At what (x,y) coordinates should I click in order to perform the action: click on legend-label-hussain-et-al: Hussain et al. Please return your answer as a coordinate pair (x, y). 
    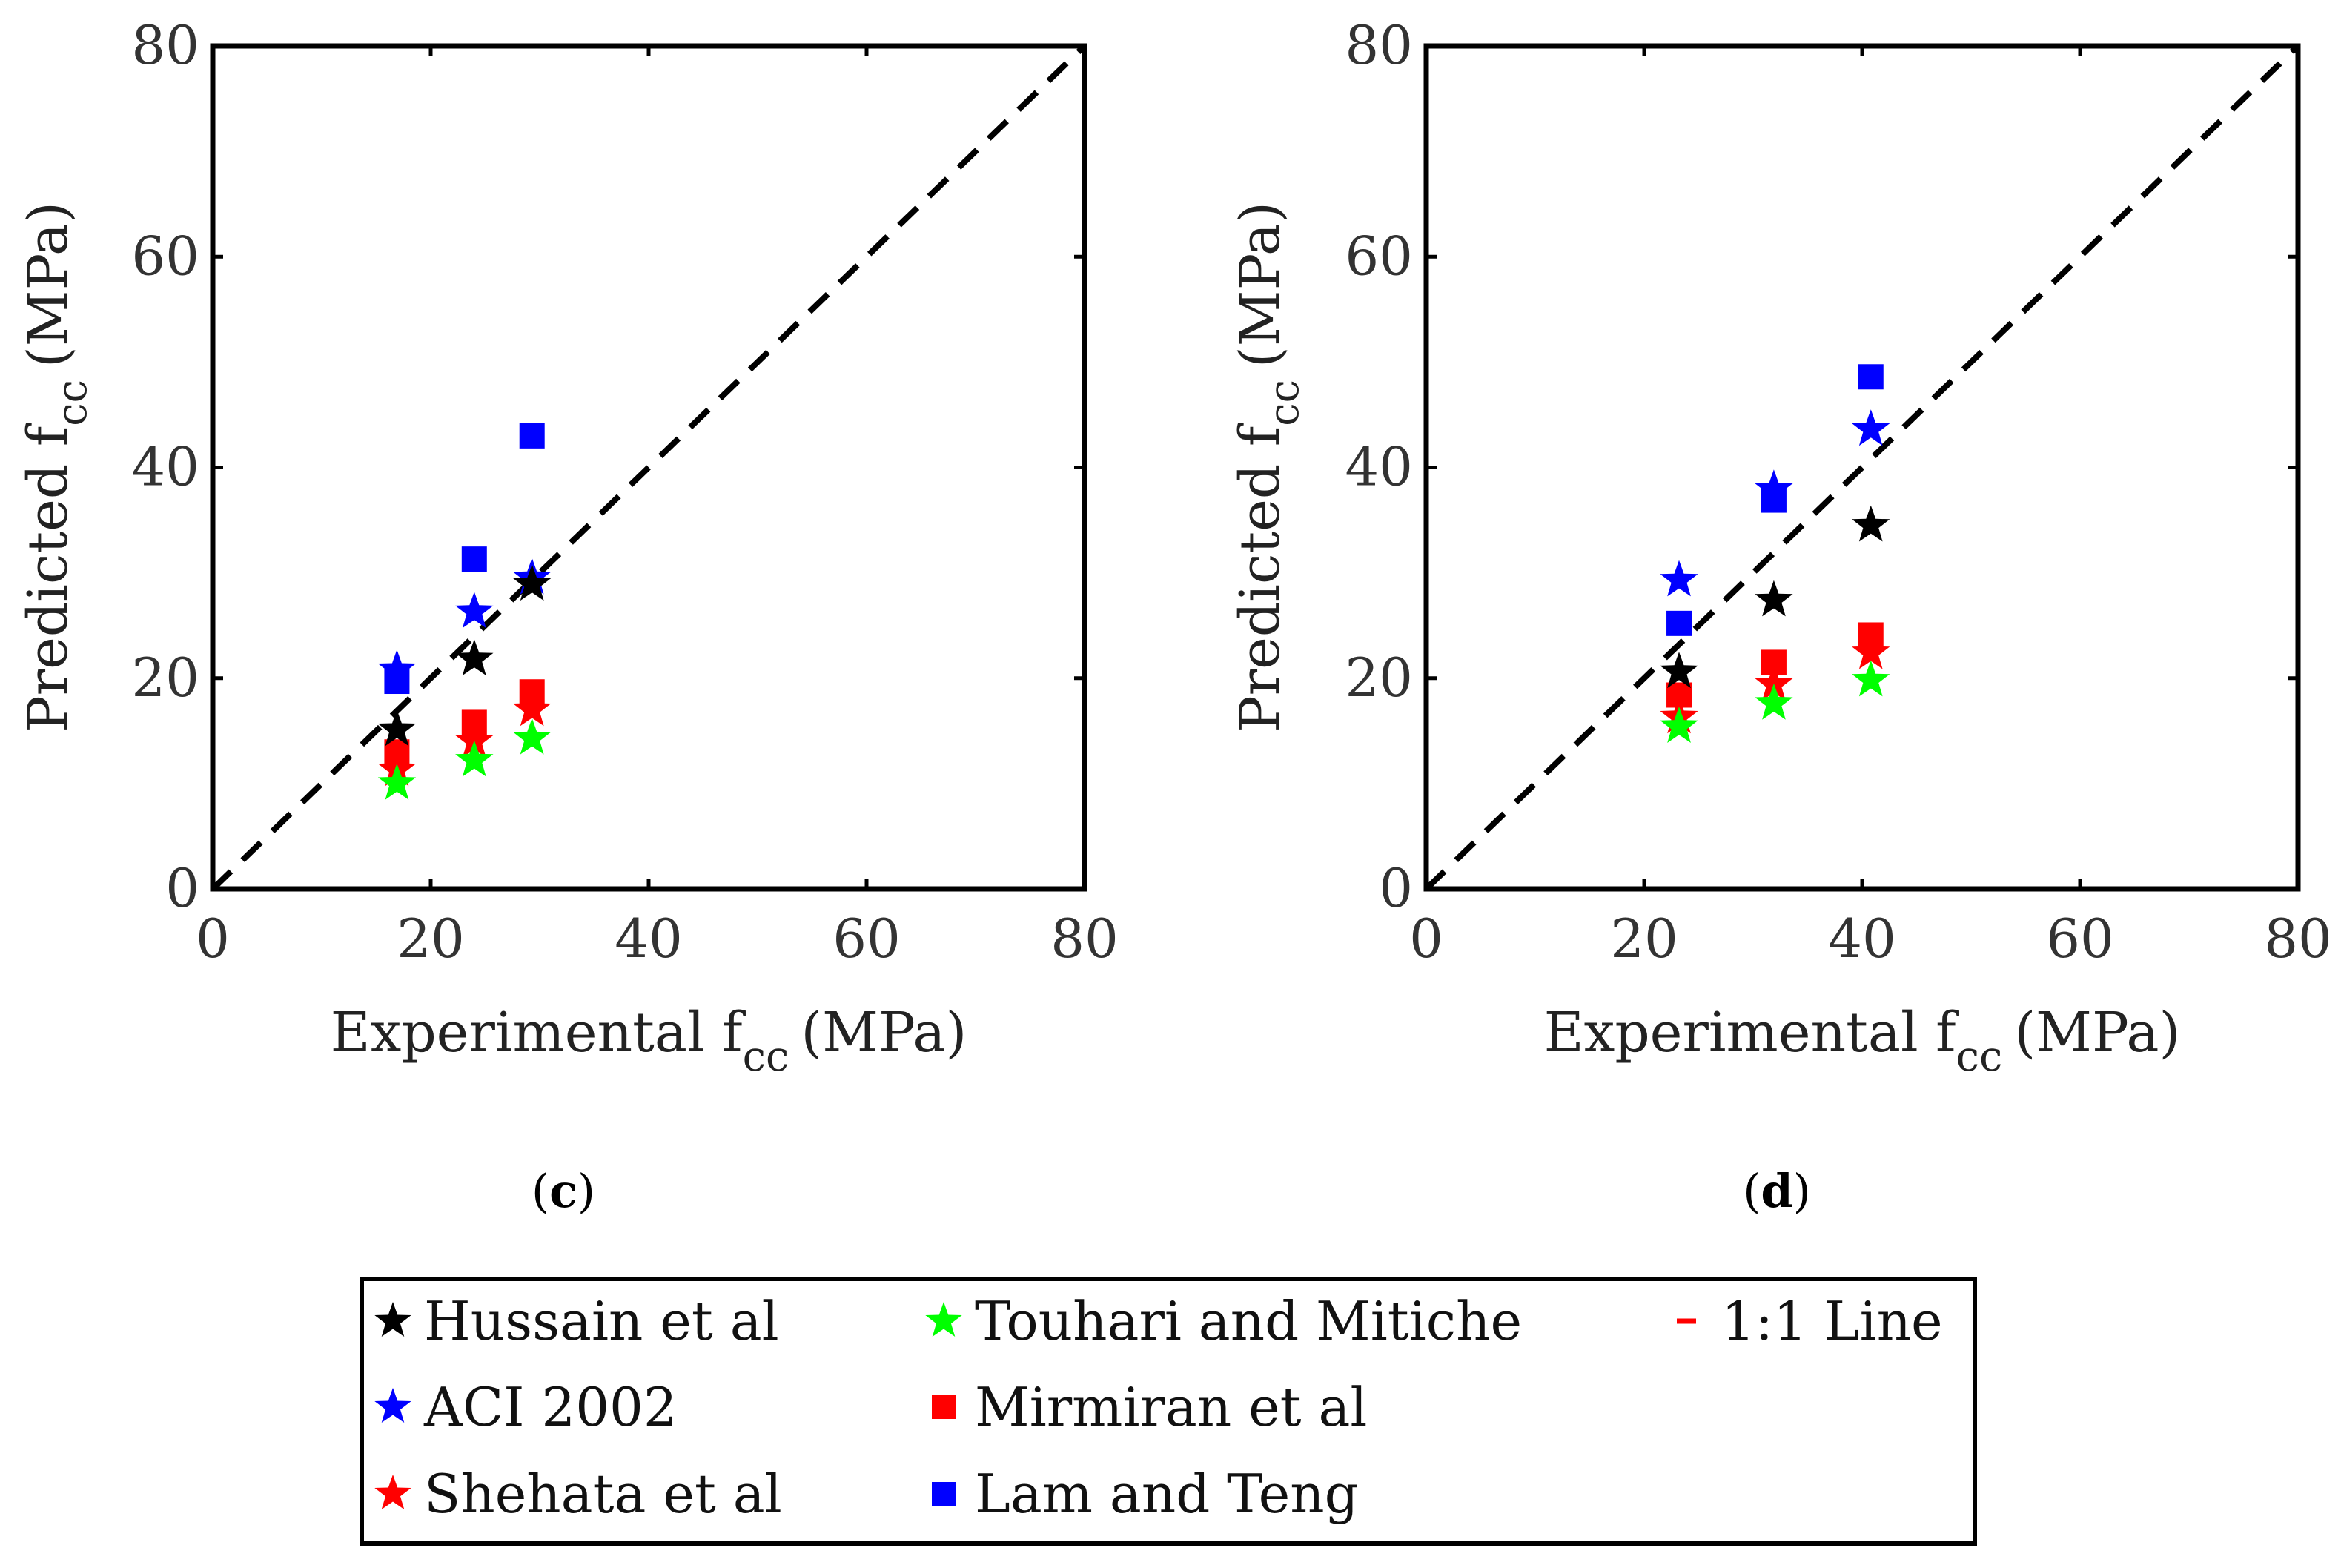
    Looking at the image, I should click on (601, 1321).